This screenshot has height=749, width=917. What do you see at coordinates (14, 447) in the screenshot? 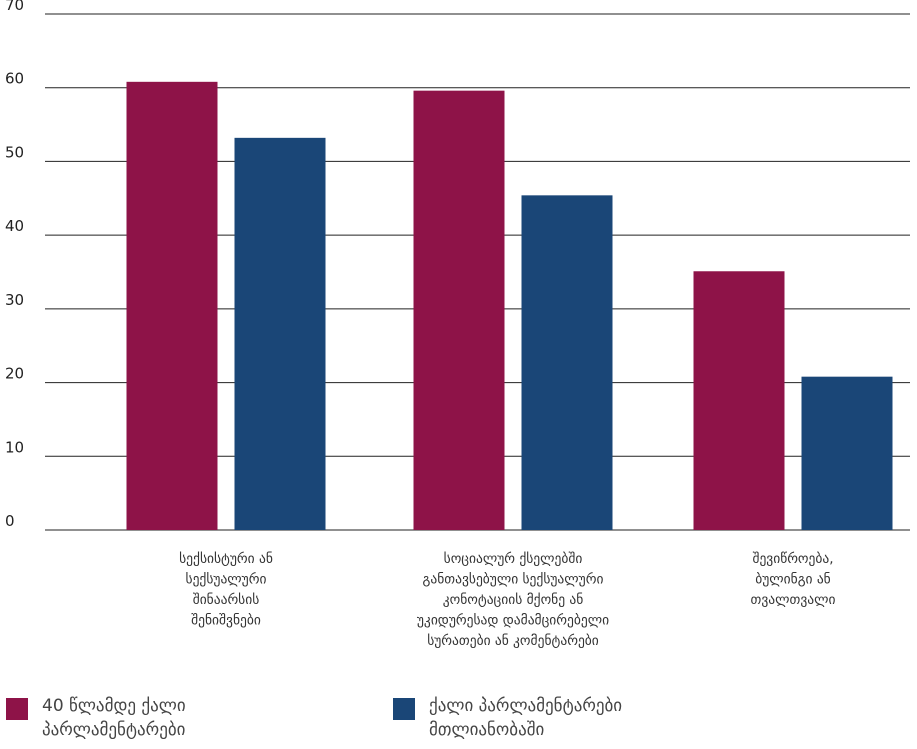
I see `y-tick-label: 10` at bounding box center [14, 447].